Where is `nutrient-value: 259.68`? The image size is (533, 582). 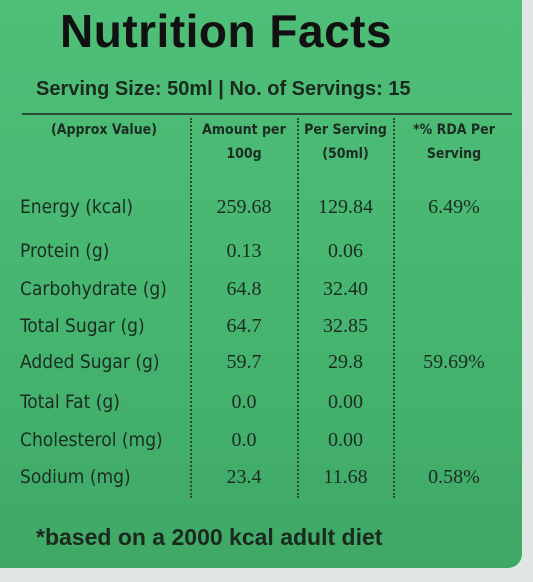
nutrient-value: 259.68 is located at coordinates (244, 207).